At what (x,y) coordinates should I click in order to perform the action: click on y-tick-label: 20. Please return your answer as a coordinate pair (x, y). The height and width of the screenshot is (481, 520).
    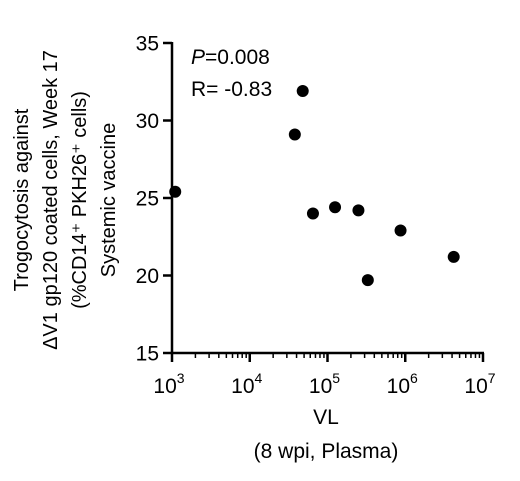
    Looking at the image, I should click on (147, 276).